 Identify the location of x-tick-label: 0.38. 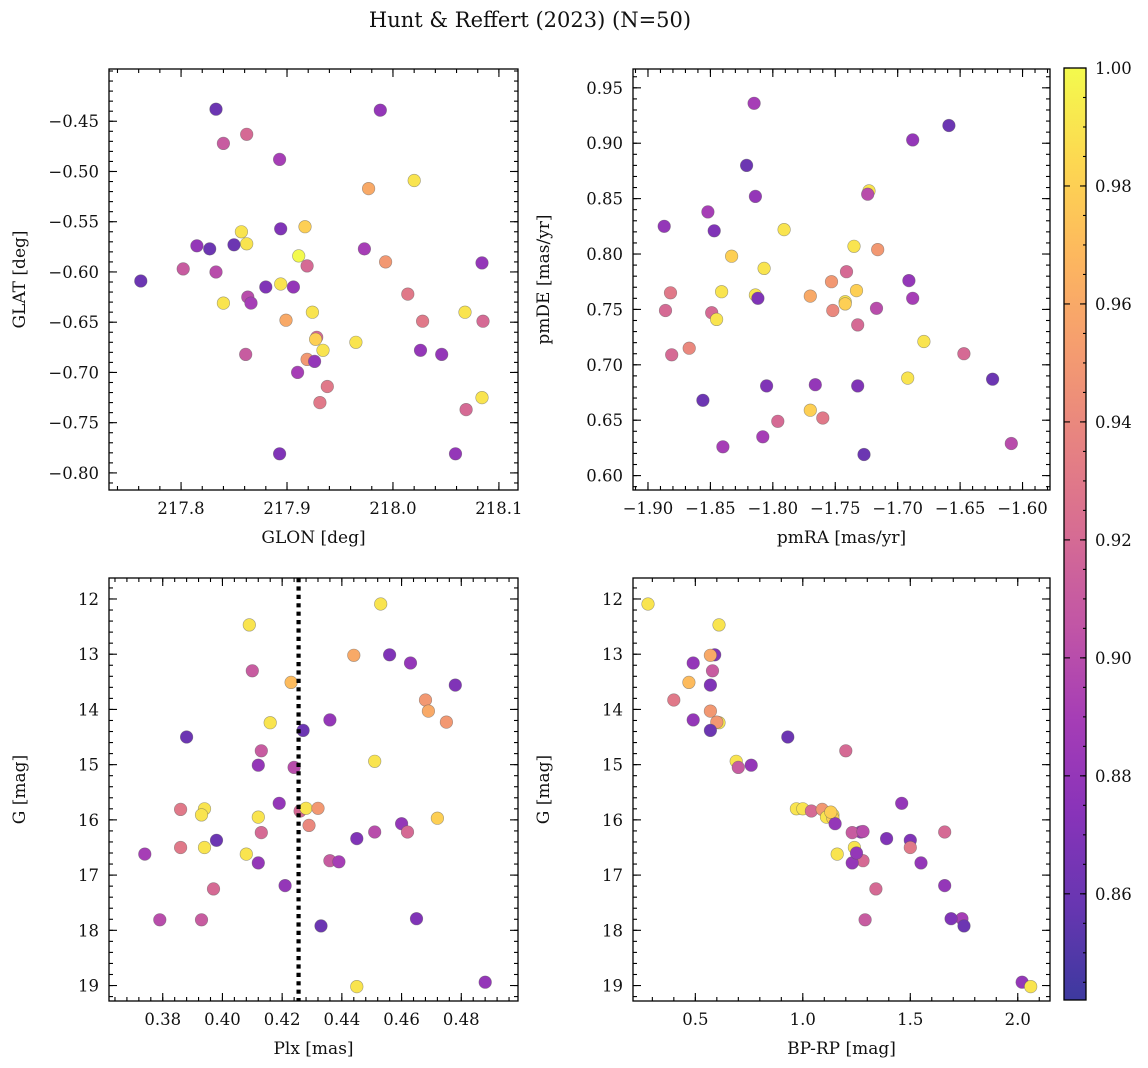
(162, 1019).